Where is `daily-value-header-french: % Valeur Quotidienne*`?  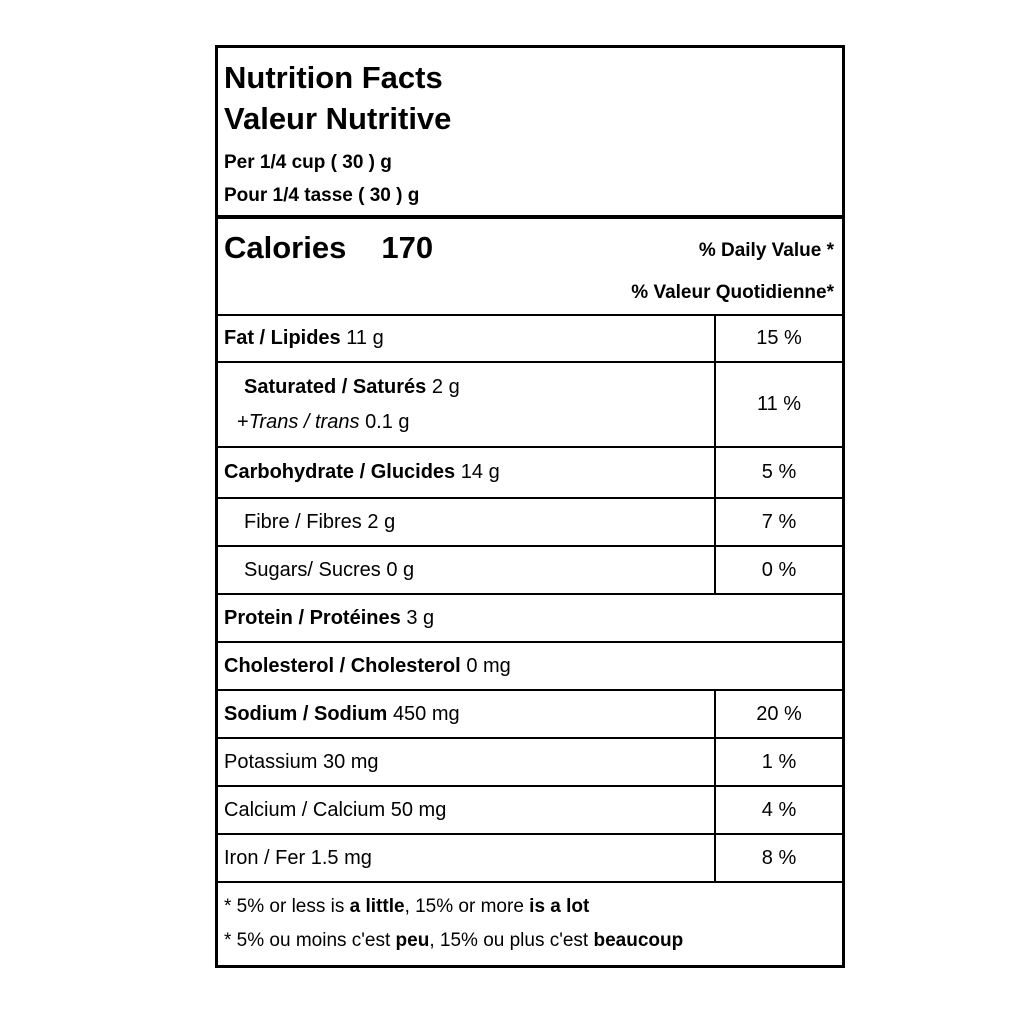 daily-value-header-french: % Valeur Quotidienne* is located at coordinates (732, 292).